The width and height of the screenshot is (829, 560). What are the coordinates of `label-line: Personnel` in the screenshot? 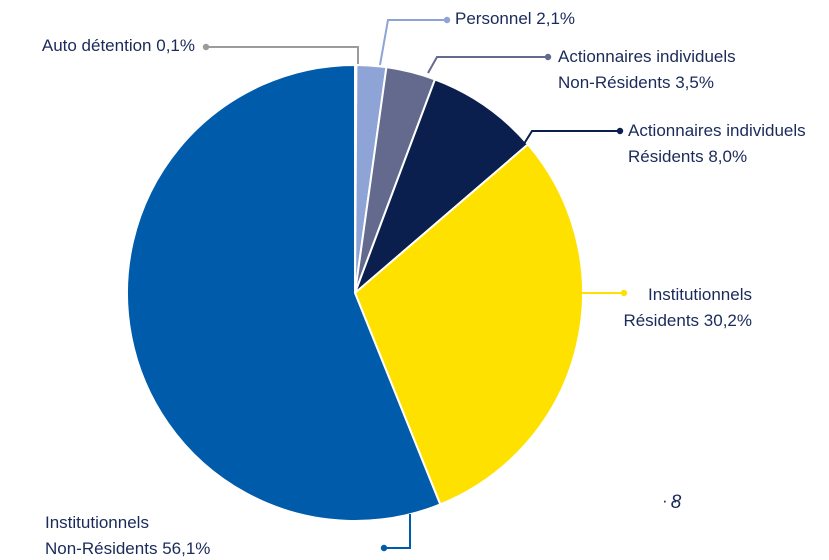 It's located at (493, 18).